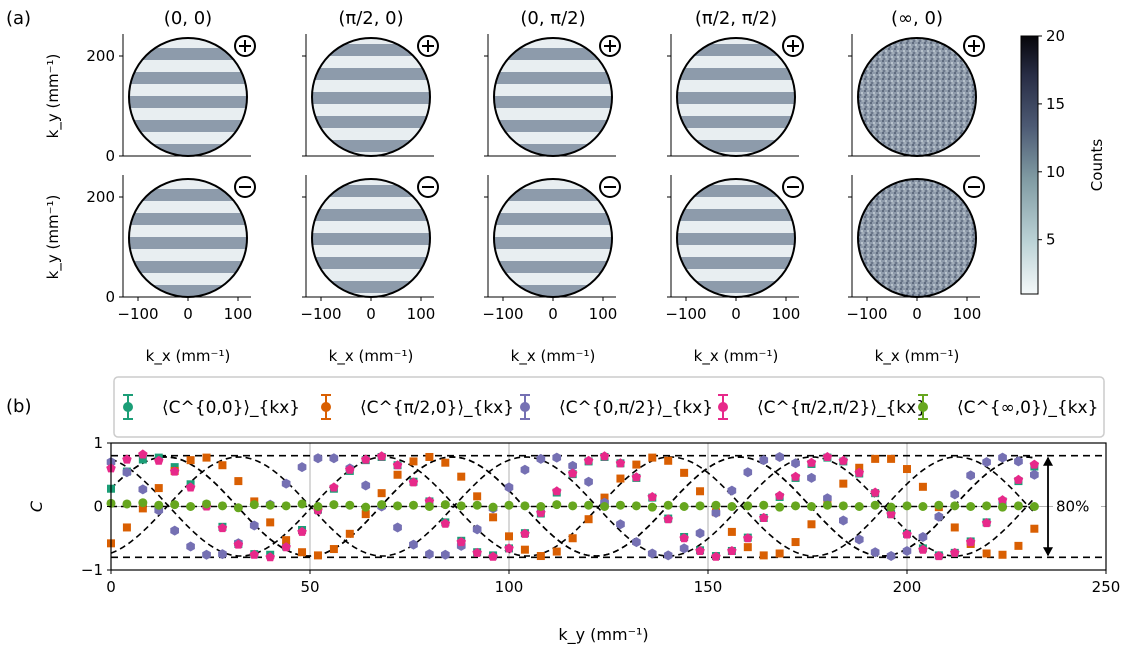  I want to click on panel-b-label: (b), so click(18, 406).